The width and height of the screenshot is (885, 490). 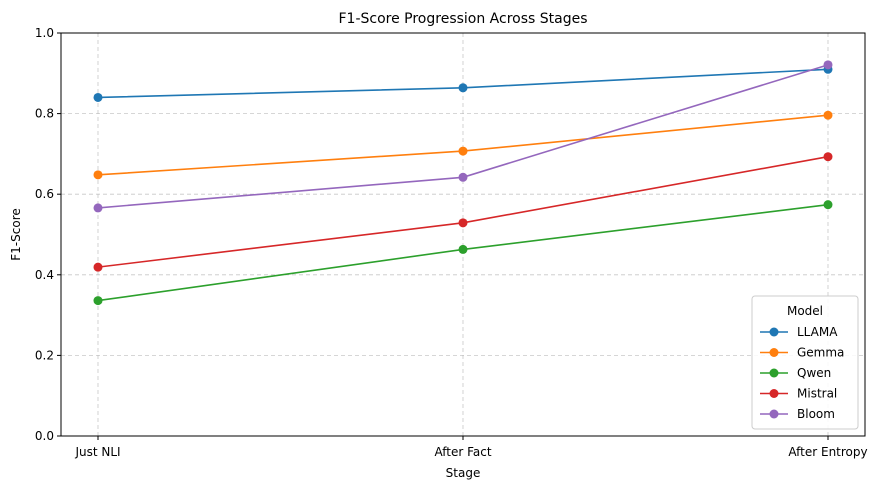 I want to click on legend-box, so click(x=805, y=362).